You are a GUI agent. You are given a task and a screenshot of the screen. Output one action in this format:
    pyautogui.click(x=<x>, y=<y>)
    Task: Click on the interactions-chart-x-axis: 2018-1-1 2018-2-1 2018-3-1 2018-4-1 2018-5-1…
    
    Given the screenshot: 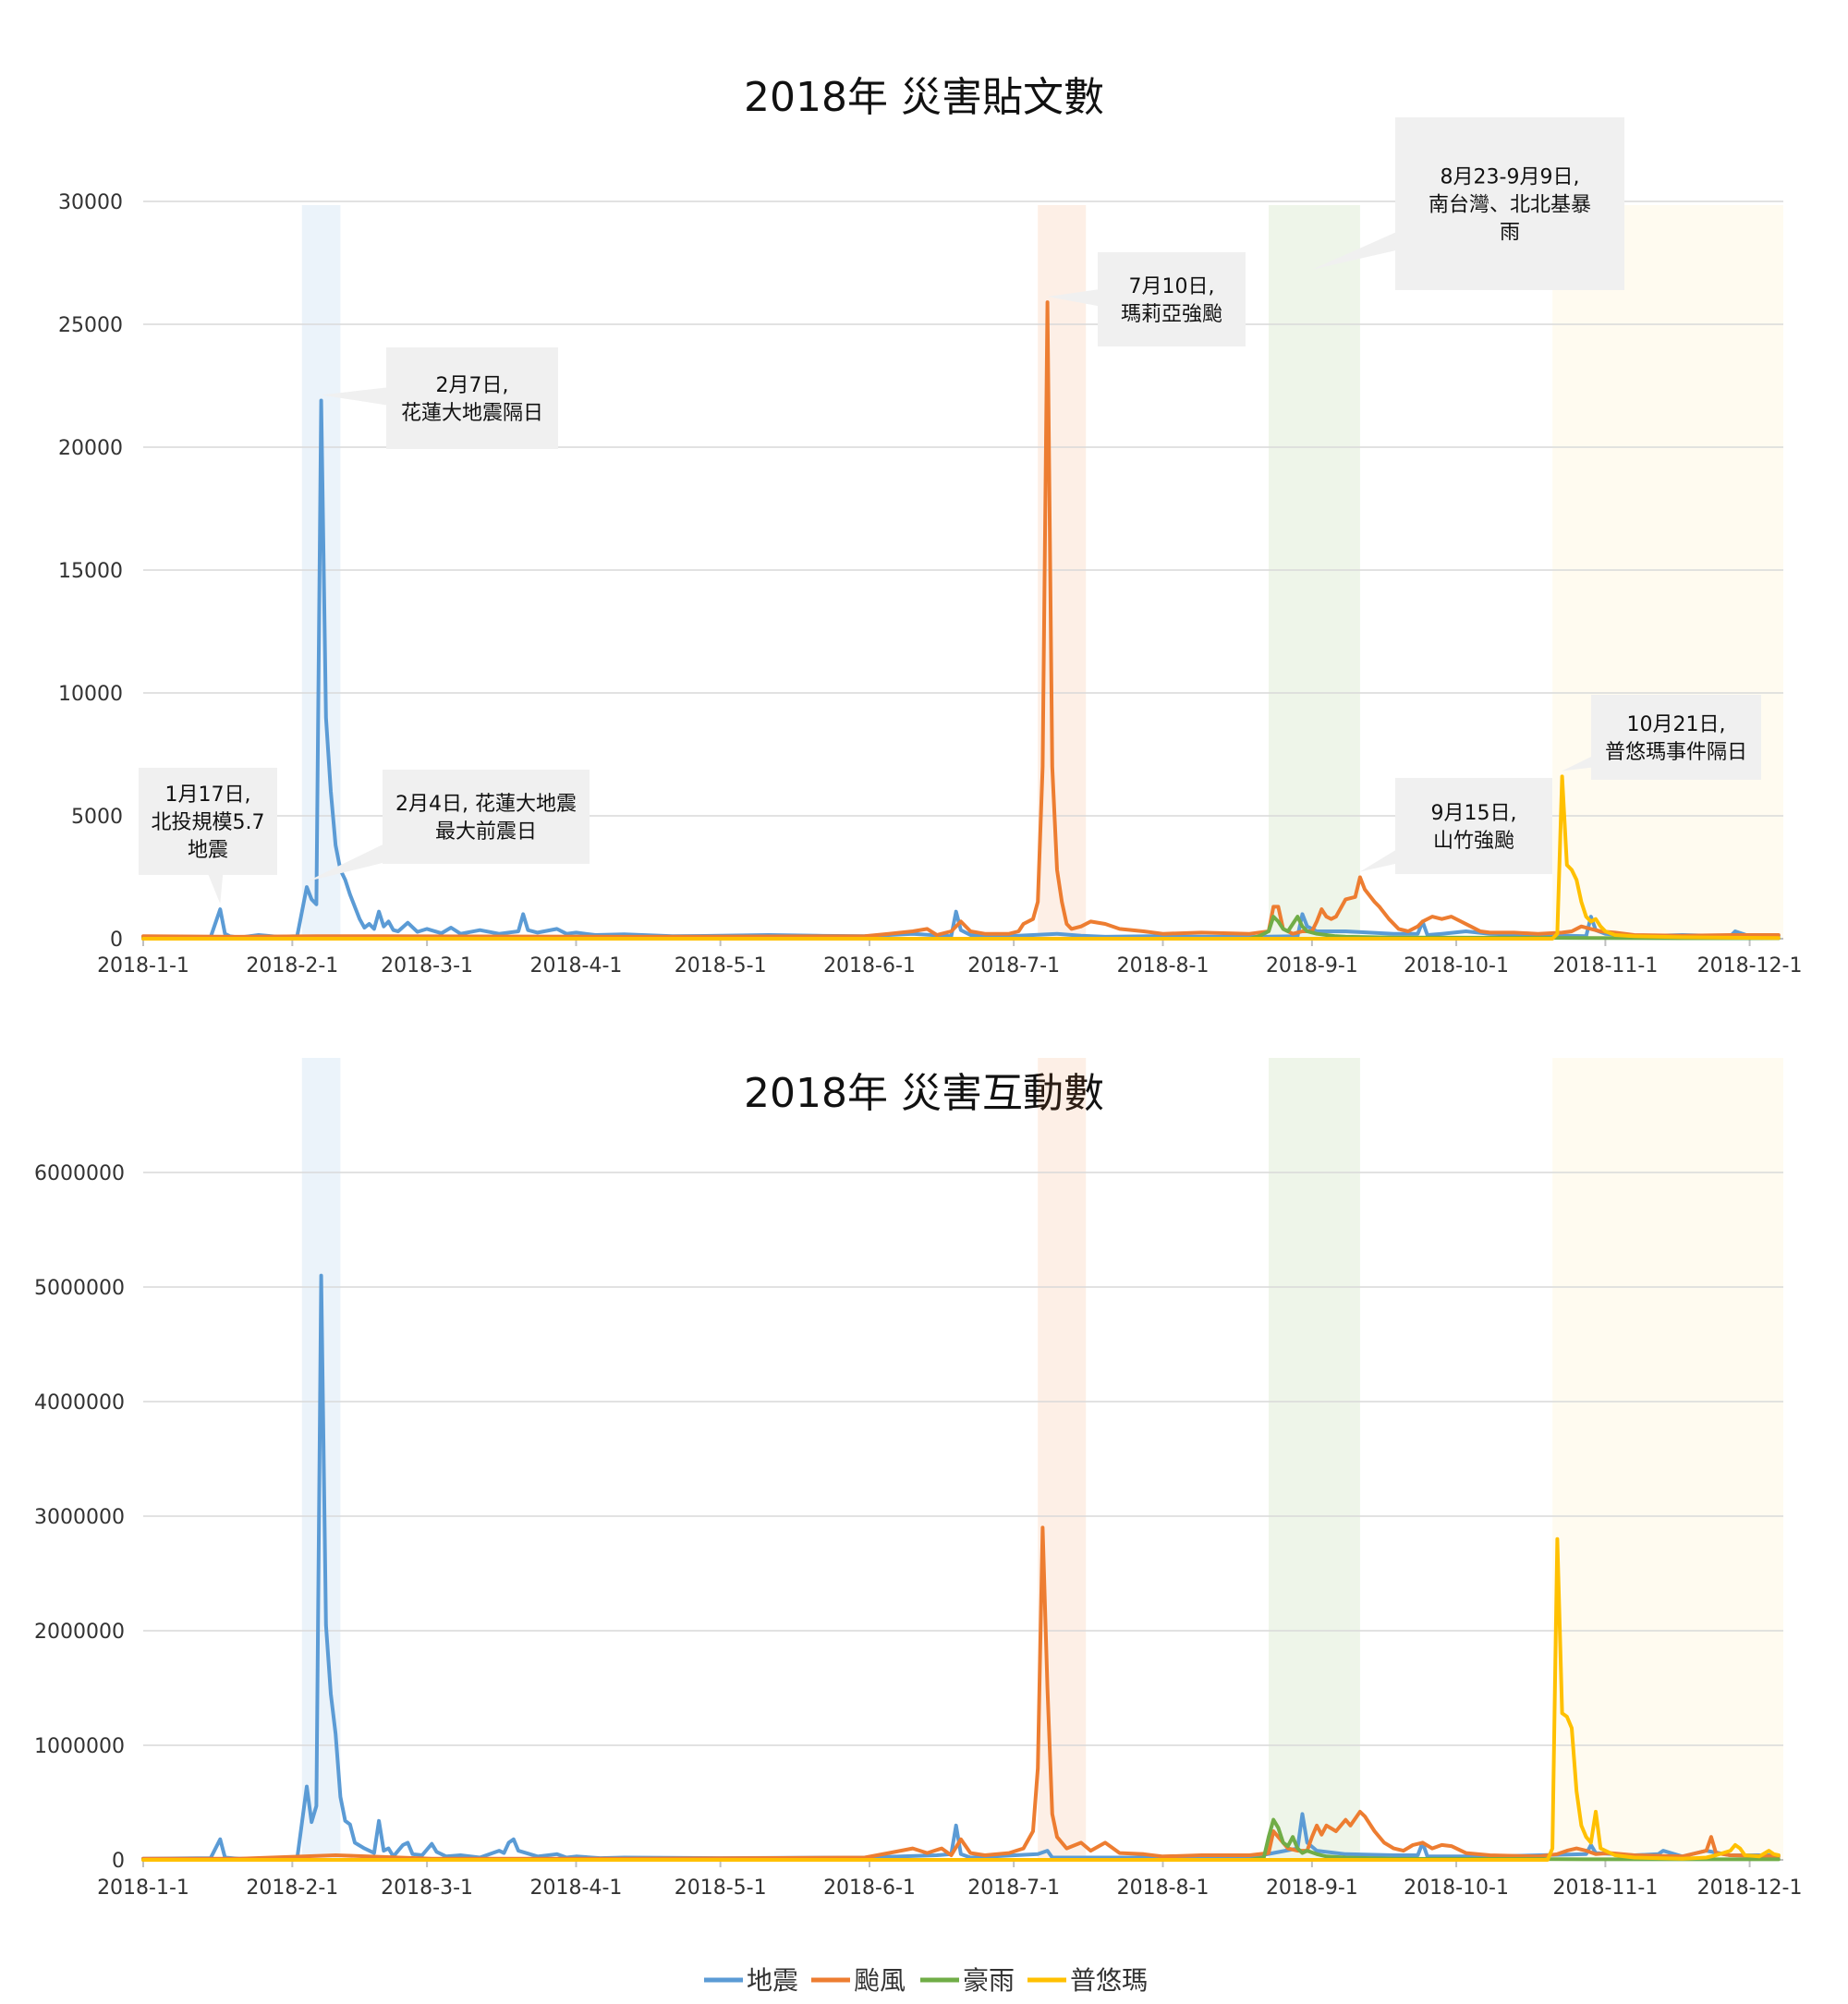 What is the action you would take?
    pyautogui.click(x=949, y=1880)
    